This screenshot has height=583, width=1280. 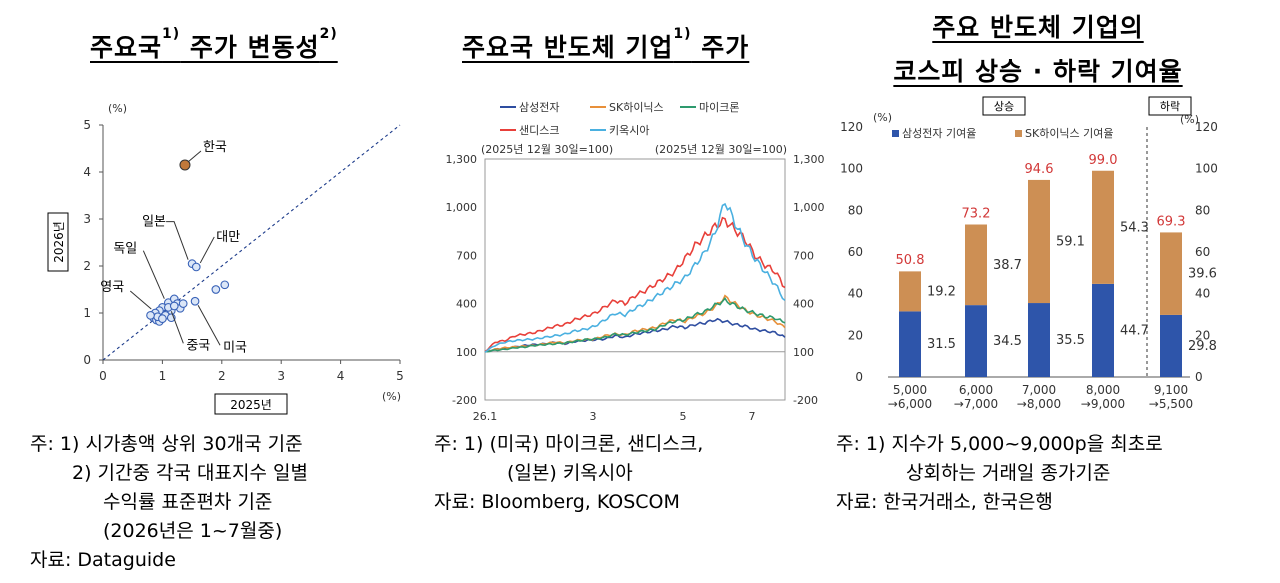 What do you see at coordinates (803, 255) in the screenshot?
I see `y-tick-right: 700` at bounding box center [803, 255].